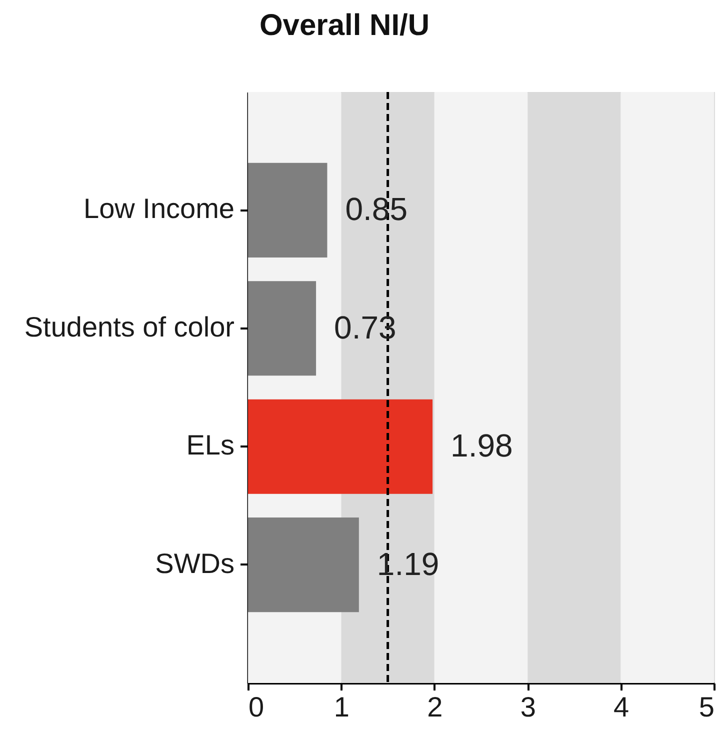 The width and height of the screenshot is (725, 735). I want to click on y-tick-label: Students of color, so click(129, 326).